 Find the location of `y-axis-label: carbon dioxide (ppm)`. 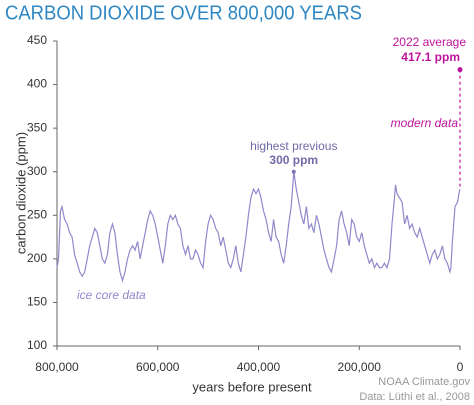

y-axis-label: carbon dioxide (ppm) is located at coordinates (20, 193).